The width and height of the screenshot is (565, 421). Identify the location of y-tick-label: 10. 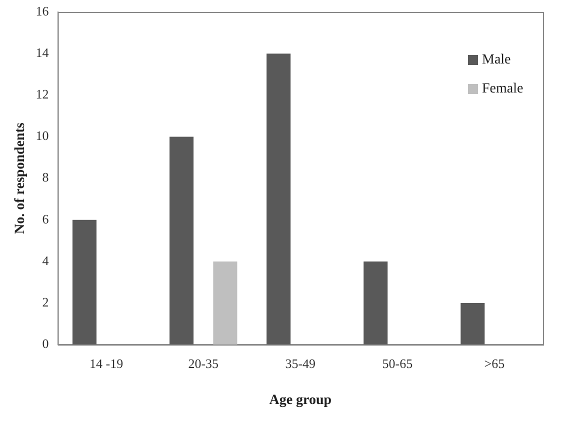
(42, 136).